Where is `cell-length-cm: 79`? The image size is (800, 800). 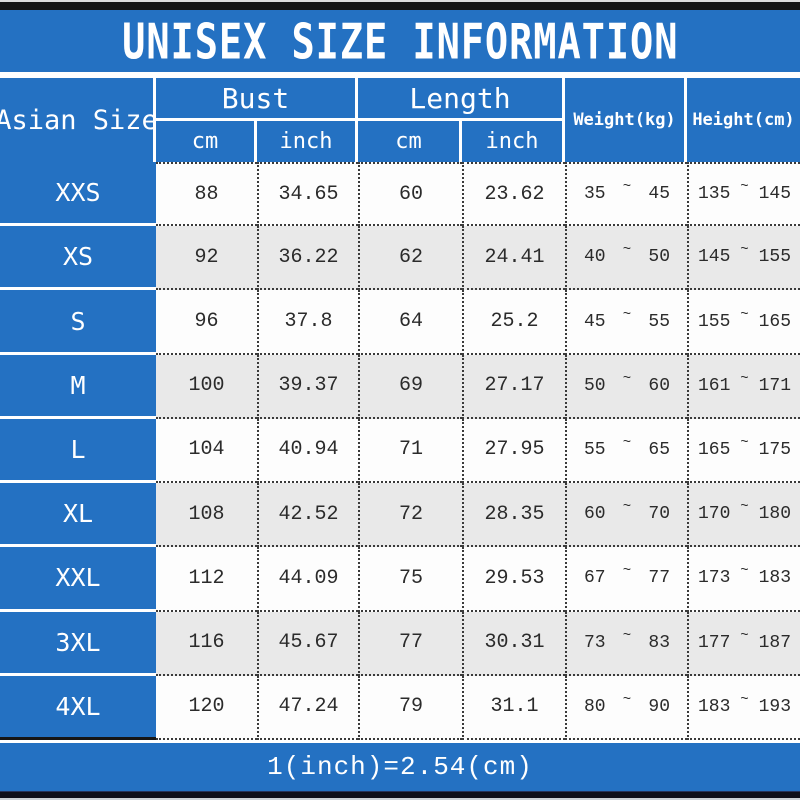
cell-length-cm: 79 is located at coordinates (410, 707).